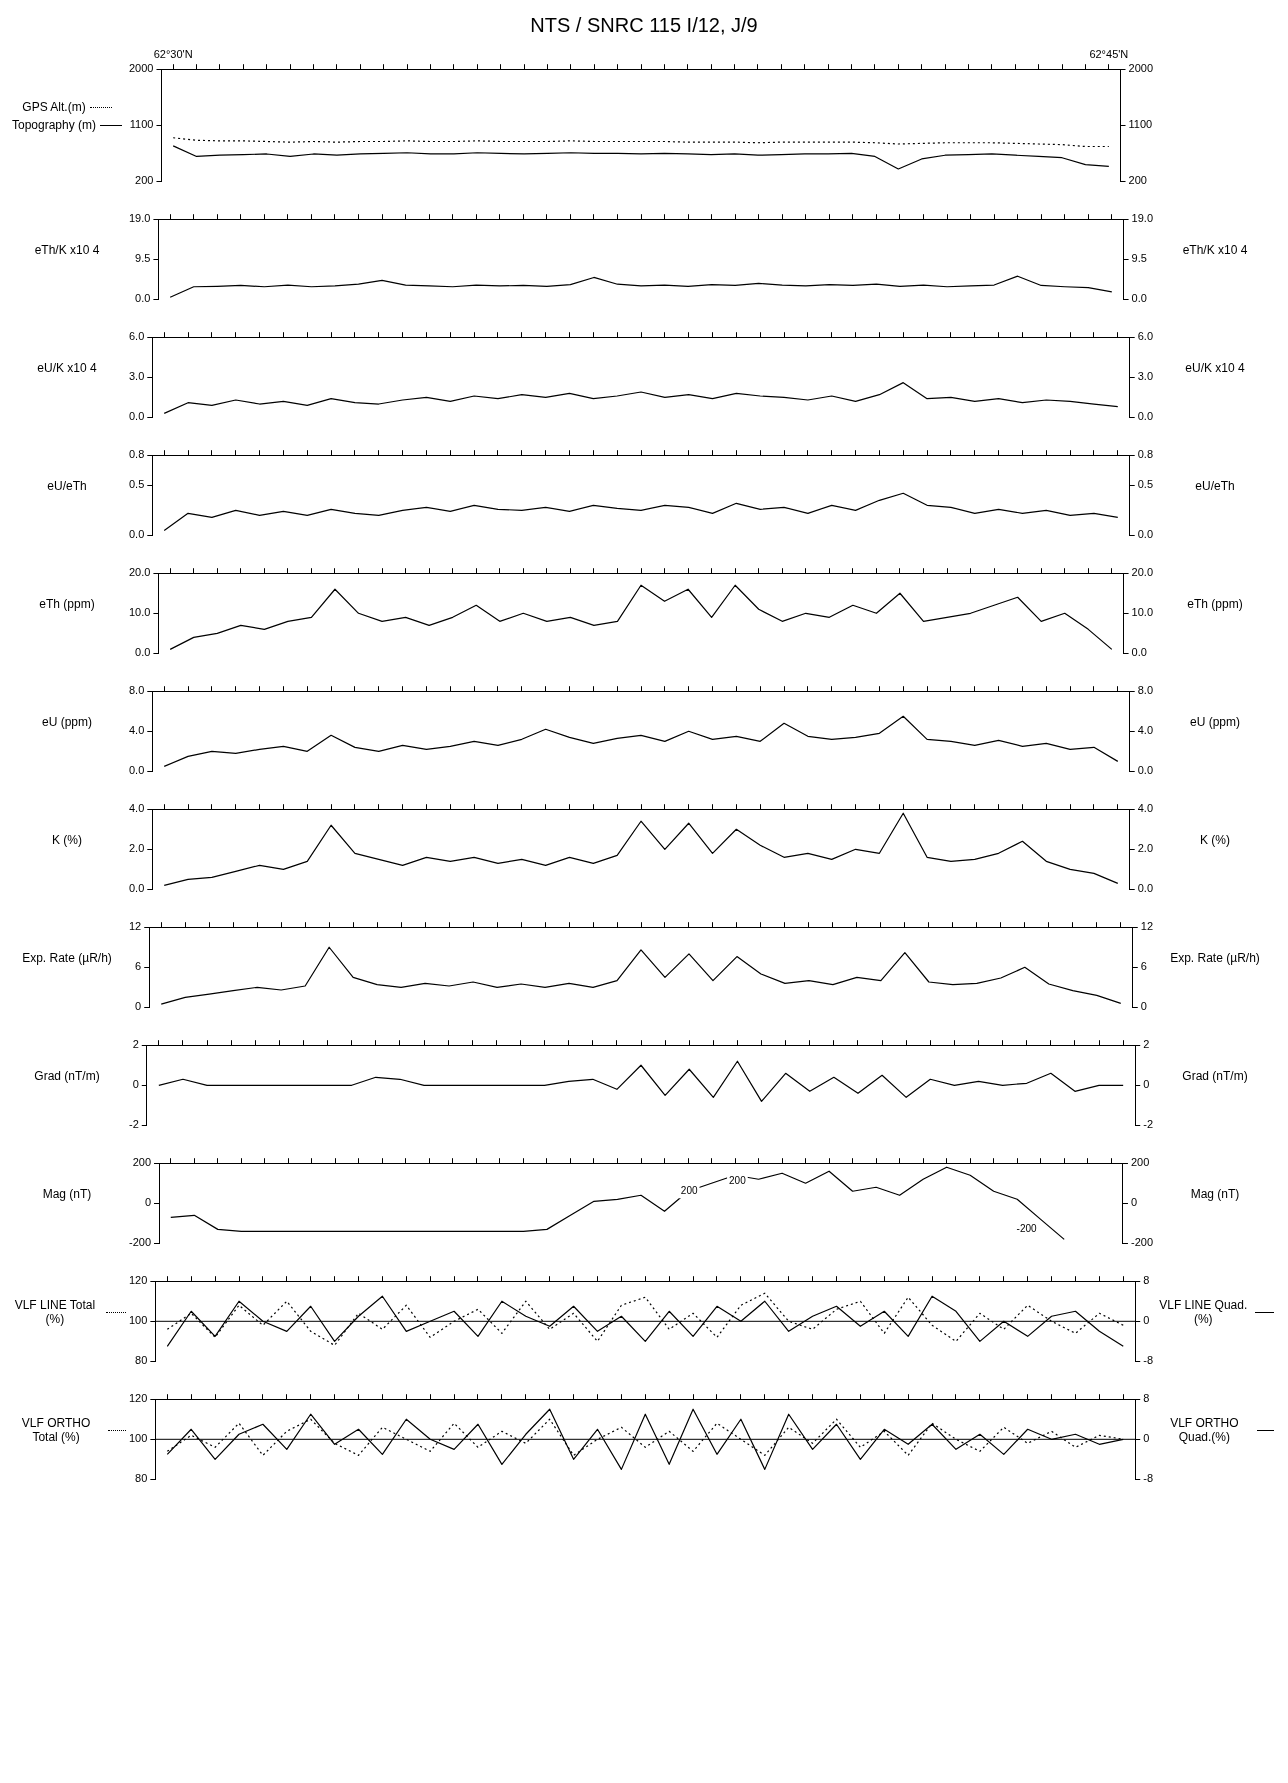  What do you see at coordinates (1145, 690) in the screenshot?
I see `y2-tick-label: 8.0` at bounding box center [1145, 690].